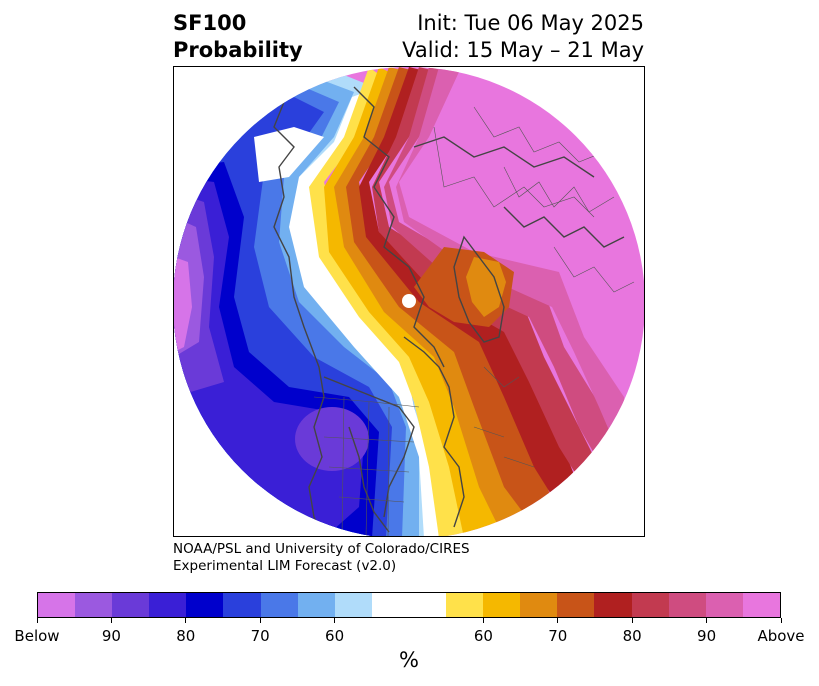 The height and width of the screenshot is (686, 819). I want to click on map-region-below-85-pacific, so click(332, 439).